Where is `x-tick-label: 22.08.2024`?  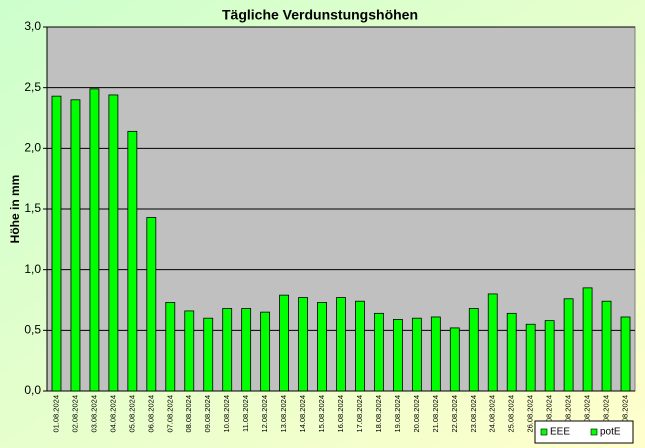
x-tick-label: 22.08.2024 is located at coordinates (454, 414).